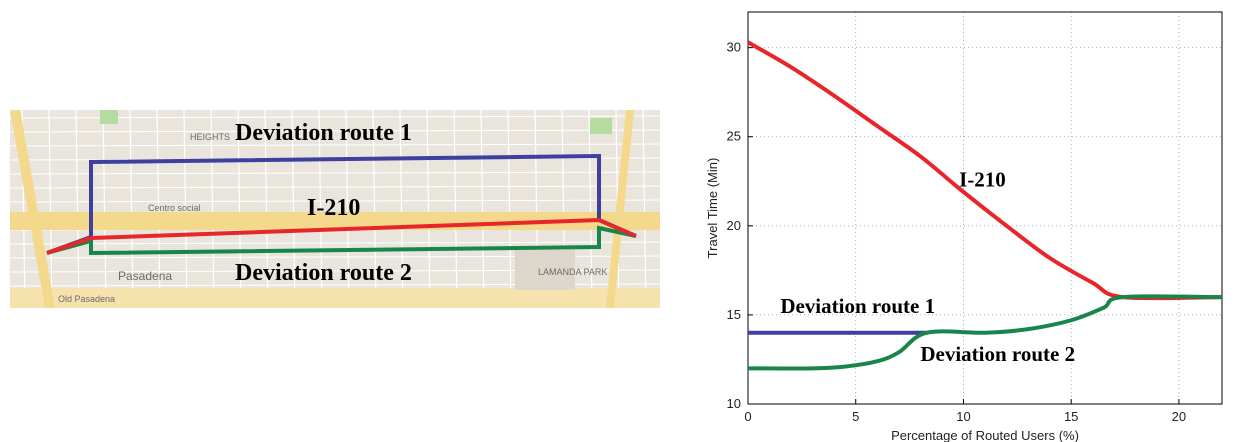 The height and width of the screenshot is (442, 1251). Describe the element at coordinates (927, 267) in the screenshot. I see `annotations: I-210 Deviation route 1 Deviation route 2` at that location.